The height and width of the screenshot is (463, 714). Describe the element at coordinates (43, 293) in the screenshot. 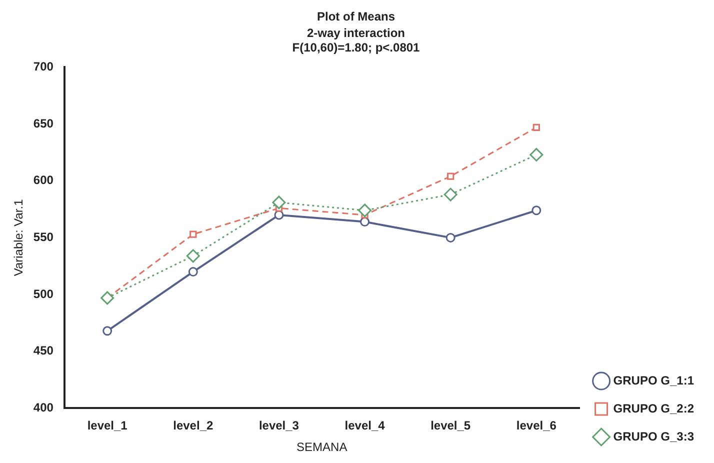

I see `y-tick-label: 500` at that location.